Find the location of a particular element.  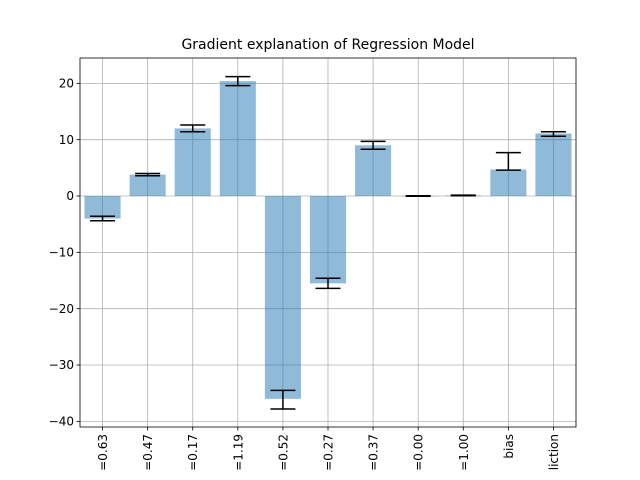

y-tick-label: −30 is located at coordinates (61, 365).